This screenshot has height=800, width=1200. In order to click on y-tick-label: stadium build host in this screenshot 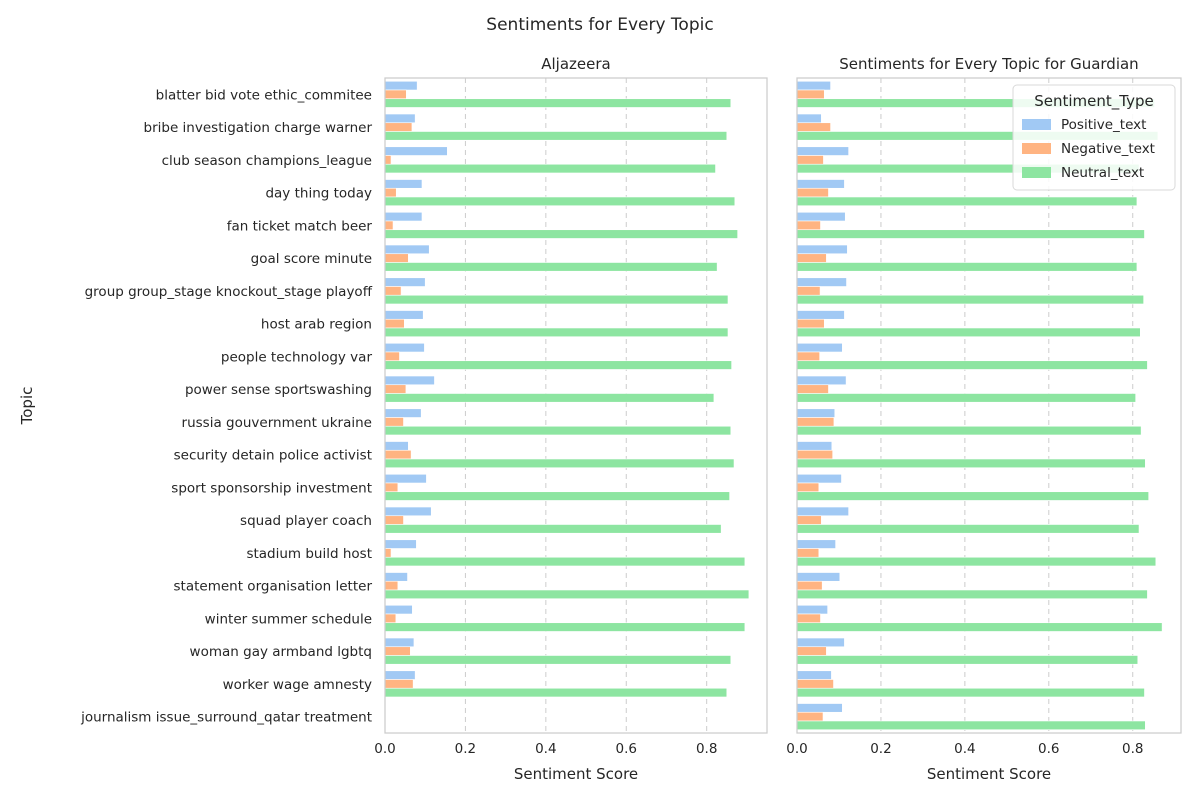, I will do `click(309, 554)`.